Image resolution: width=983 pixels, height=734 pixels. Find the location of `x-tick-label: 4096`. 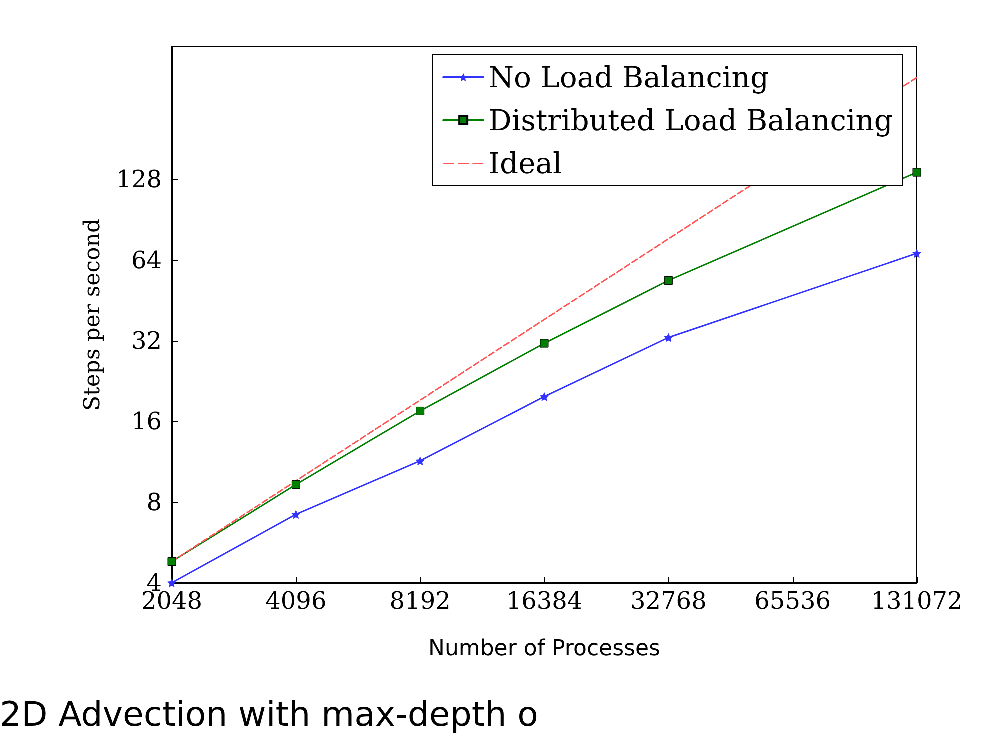

x-tick-label: 4096 is located at coordinates (296, 601).